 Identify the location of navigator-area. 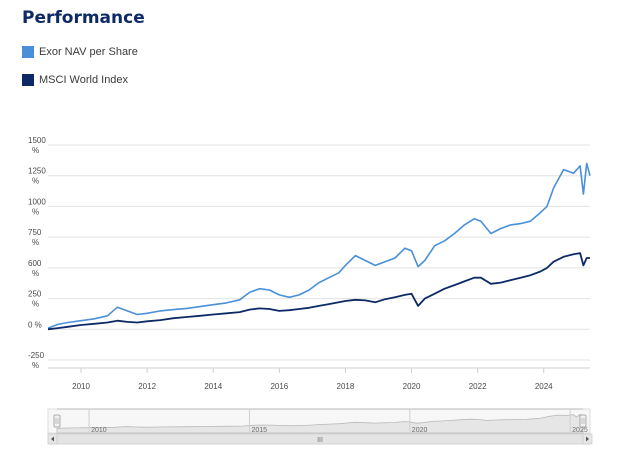
(320, 424).